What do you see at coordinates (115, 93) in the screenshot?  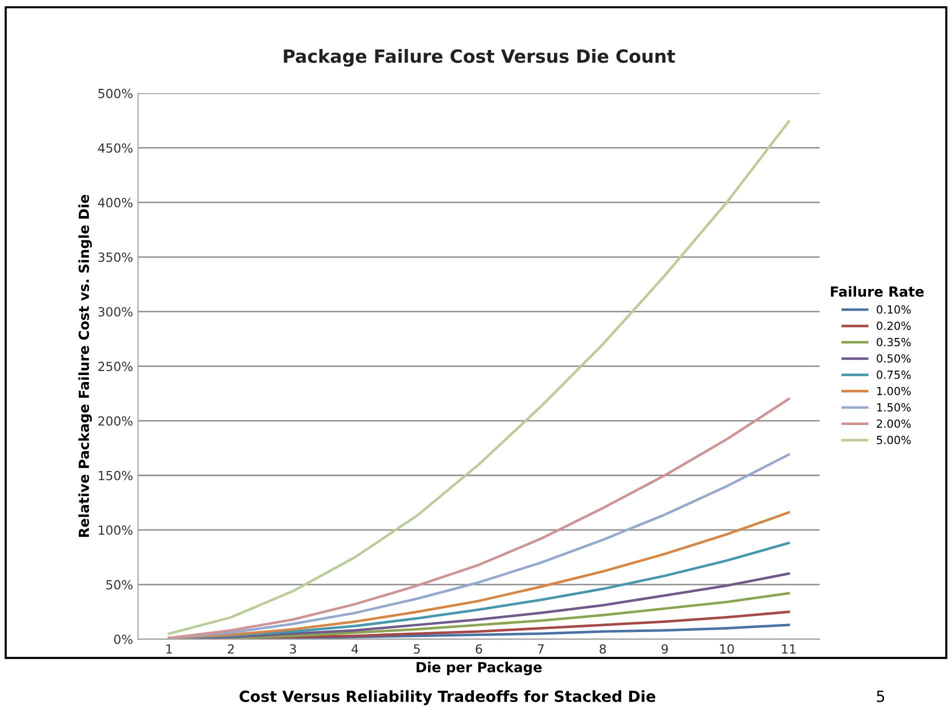 I see `y-tick-label: 500%` at bounding box center [115, 93].